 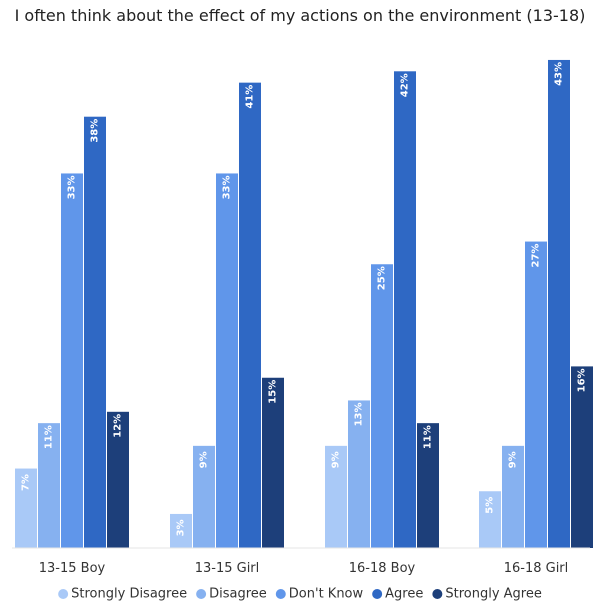 I want to click on data-label: 13%, so click(x=359, y=414).